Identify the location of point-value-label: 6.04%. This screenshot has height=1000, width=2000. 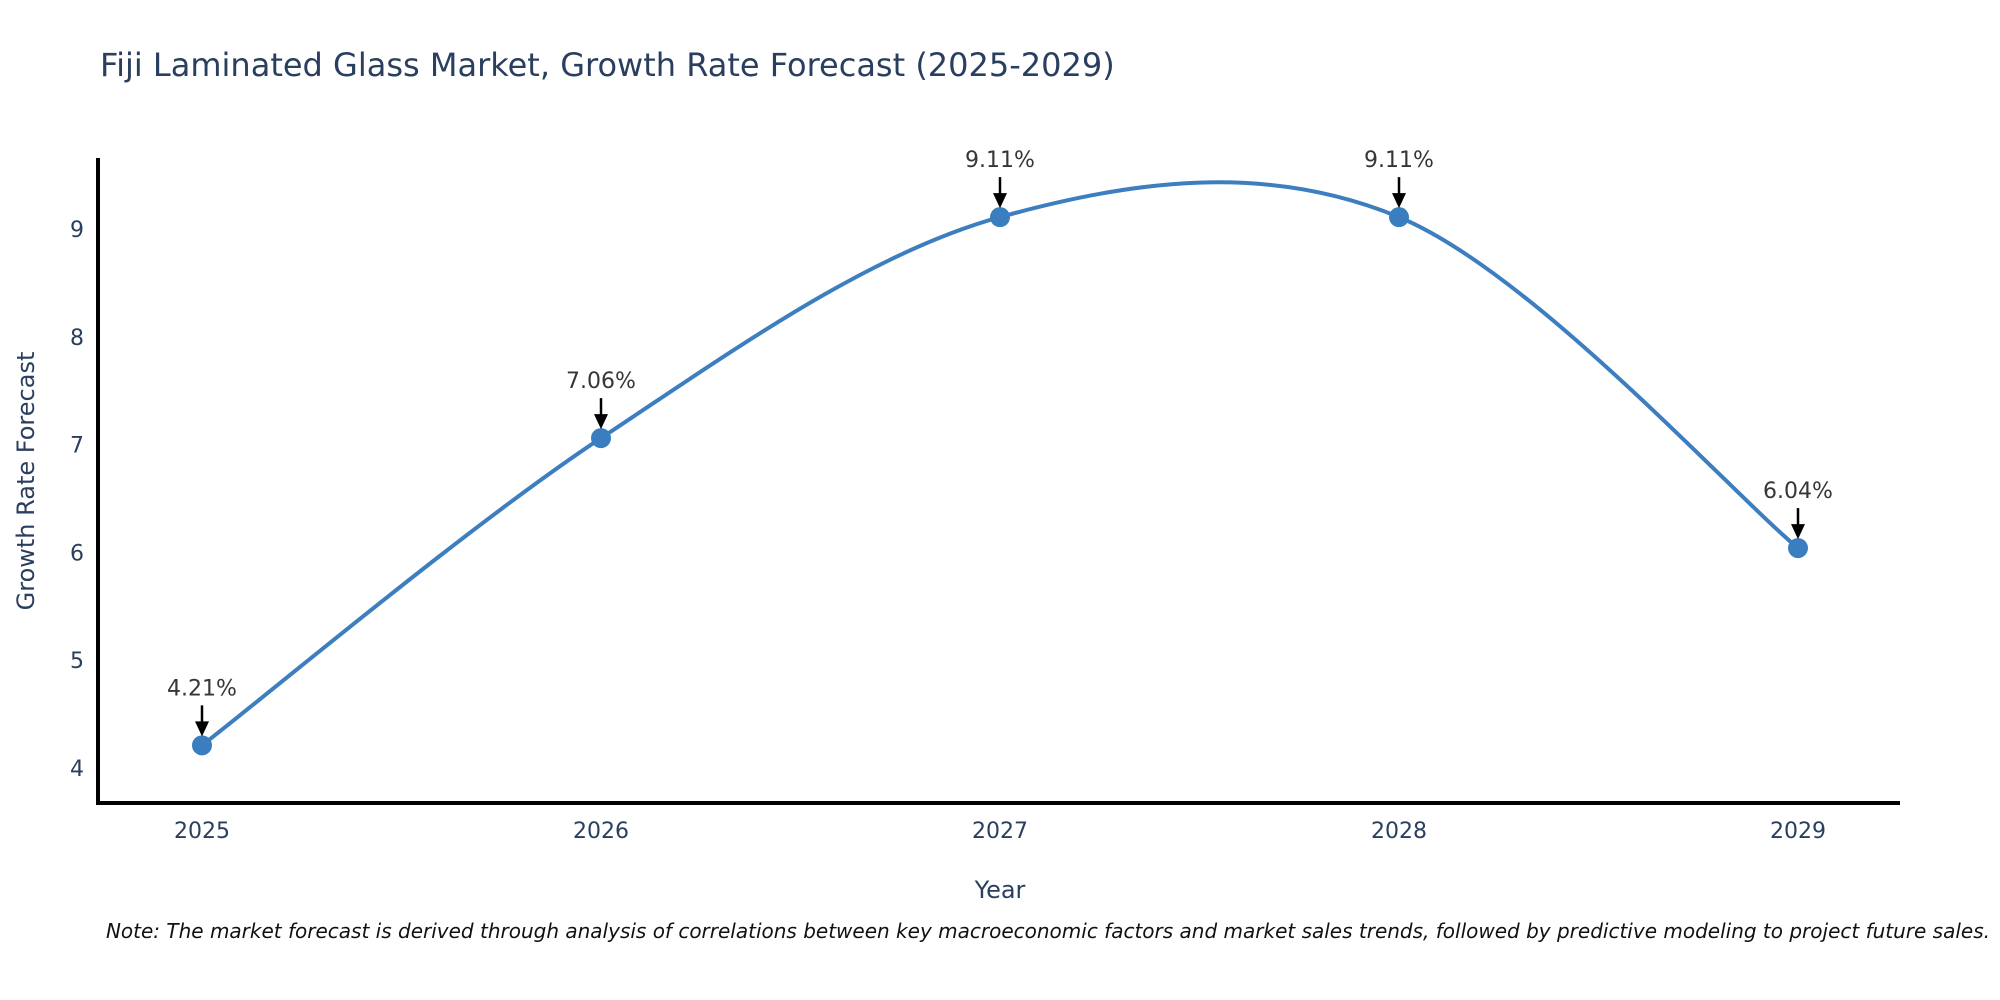
(1798, 491).